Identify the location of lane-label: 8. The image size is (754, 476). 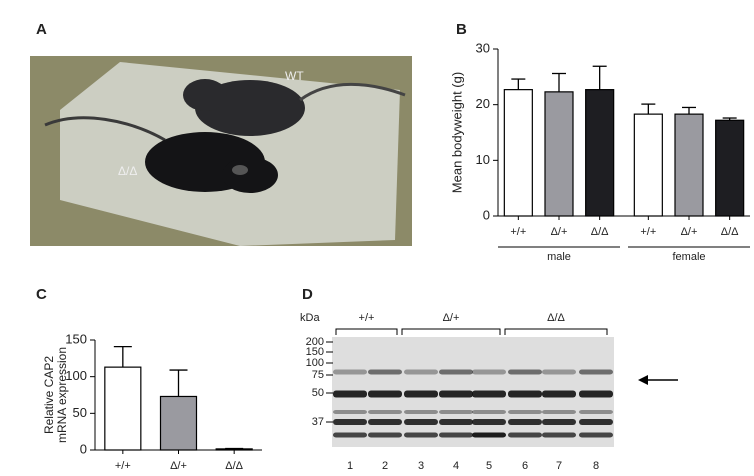
(596, 466).